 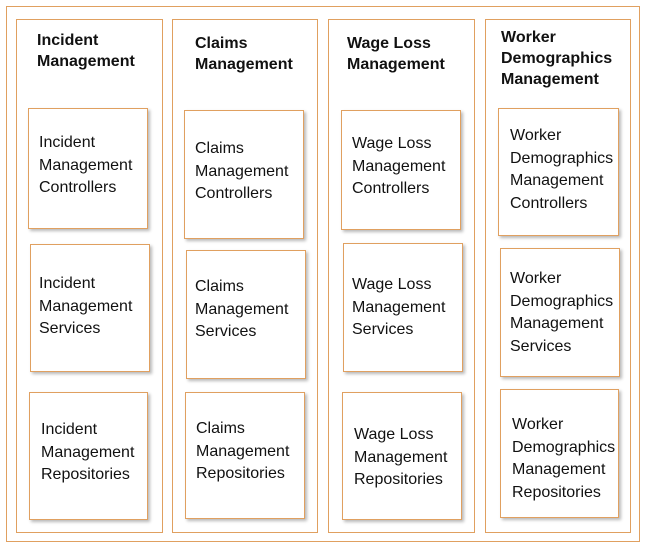 I want to click on box-wage-loss-management-services, so click(x=403, y=307).